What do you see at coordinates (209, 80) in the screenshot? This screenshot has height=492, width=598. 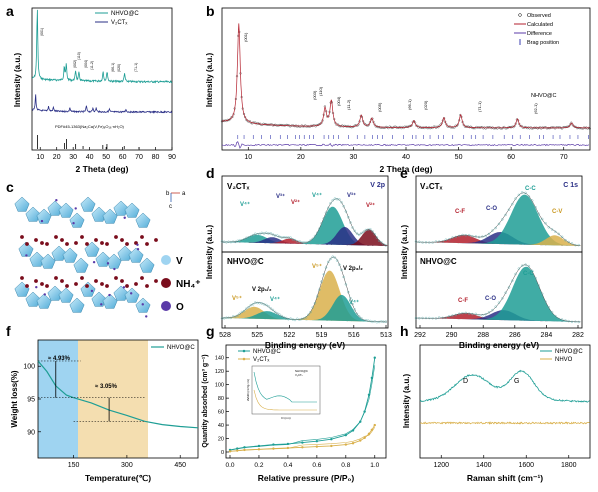 I see `panel-b-ylabel: Intensity (a.u.)` at bounding box center [209, 80].